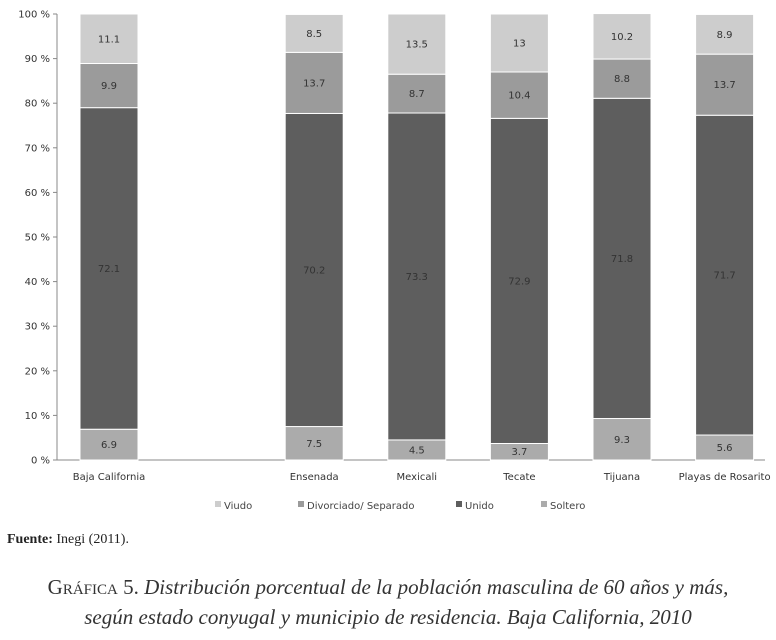  I want to click on y-tick-label: 90 %, so click(37, 59).